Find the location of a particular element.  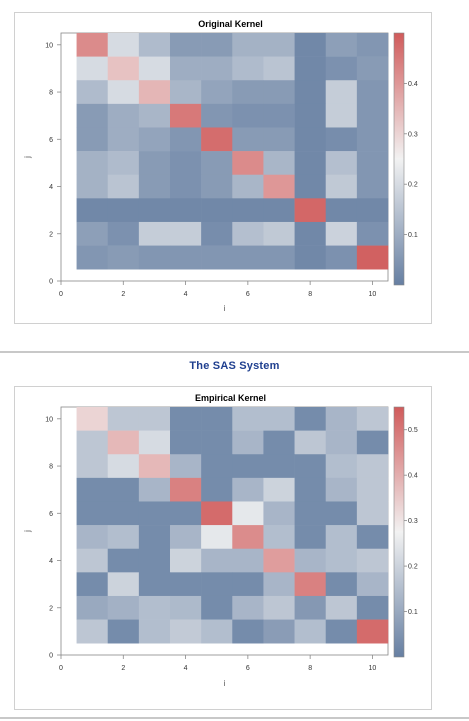

y-tick-label: 8 is located at coordinates (51, 467).